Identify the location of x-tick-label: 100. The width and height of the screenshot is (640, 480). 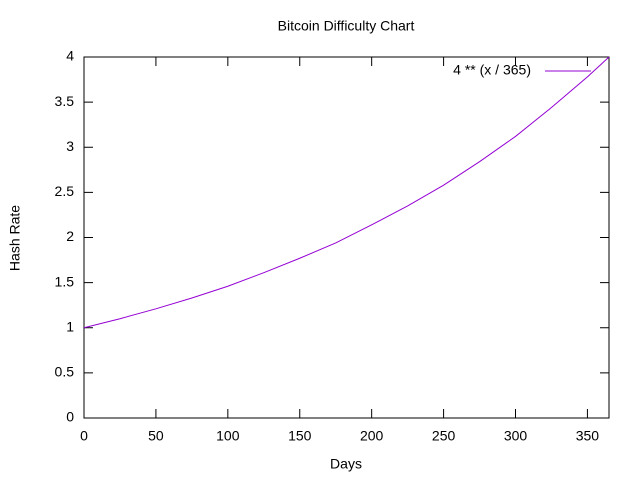
(228, 436).